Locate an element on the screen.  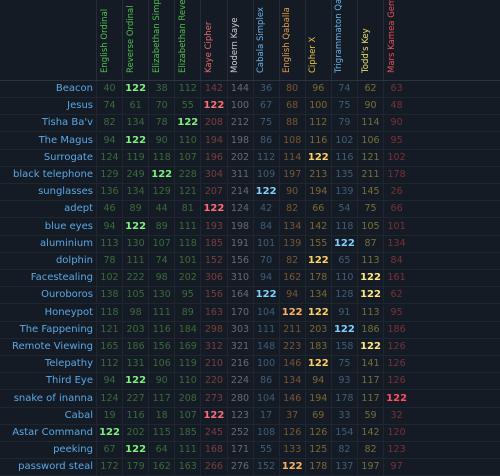
table-cell: 198 is located at coordinates (239, 226).